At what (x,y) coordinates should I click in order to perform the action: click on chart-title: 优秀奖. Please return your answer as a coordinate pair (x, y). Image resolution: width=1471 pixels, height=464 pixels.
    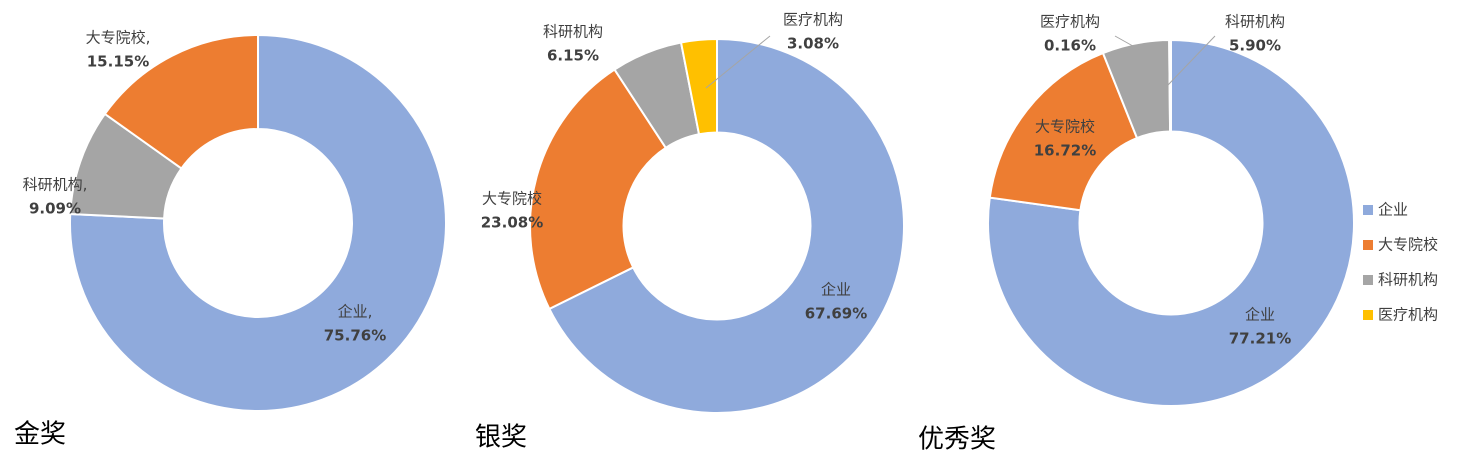
    Looking at the image, I should click on (957, 440).